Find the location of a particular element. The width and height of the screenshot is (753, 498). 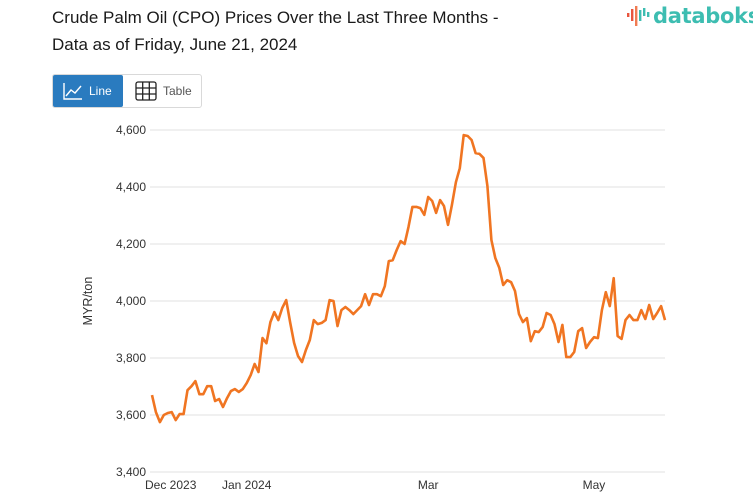

y-tick-label: 4,600 is located at coordinates (131, 130).